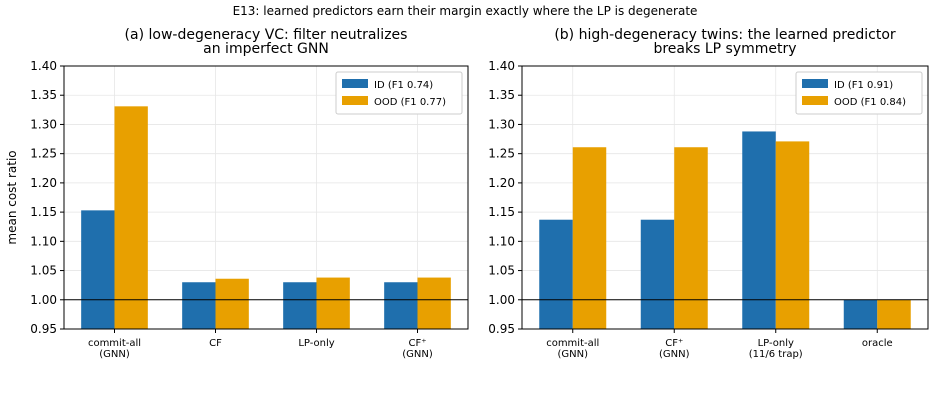 The width and height of the screenshot is (930, 406). I want to click on x-tick-label: oracle, so click(877, 343).